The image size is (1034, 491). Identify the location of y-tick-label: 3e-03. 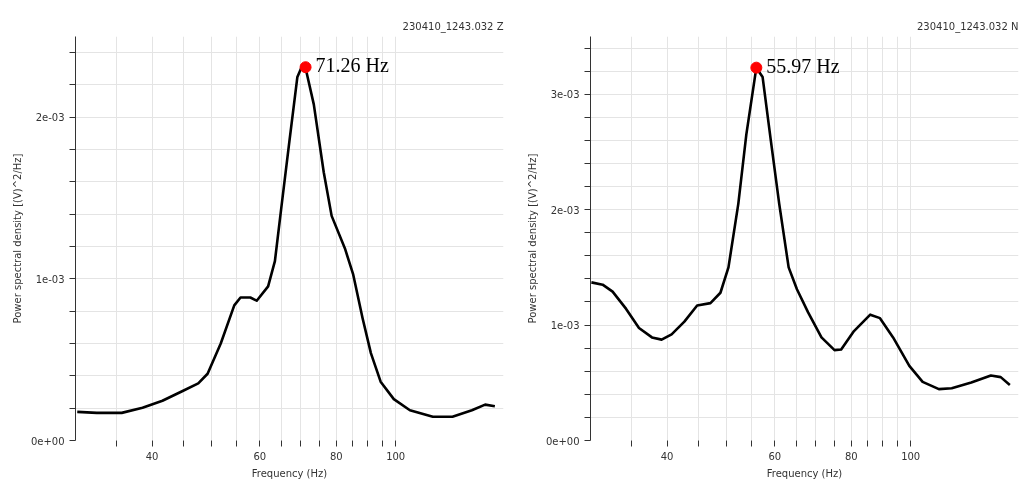
(565, 95).